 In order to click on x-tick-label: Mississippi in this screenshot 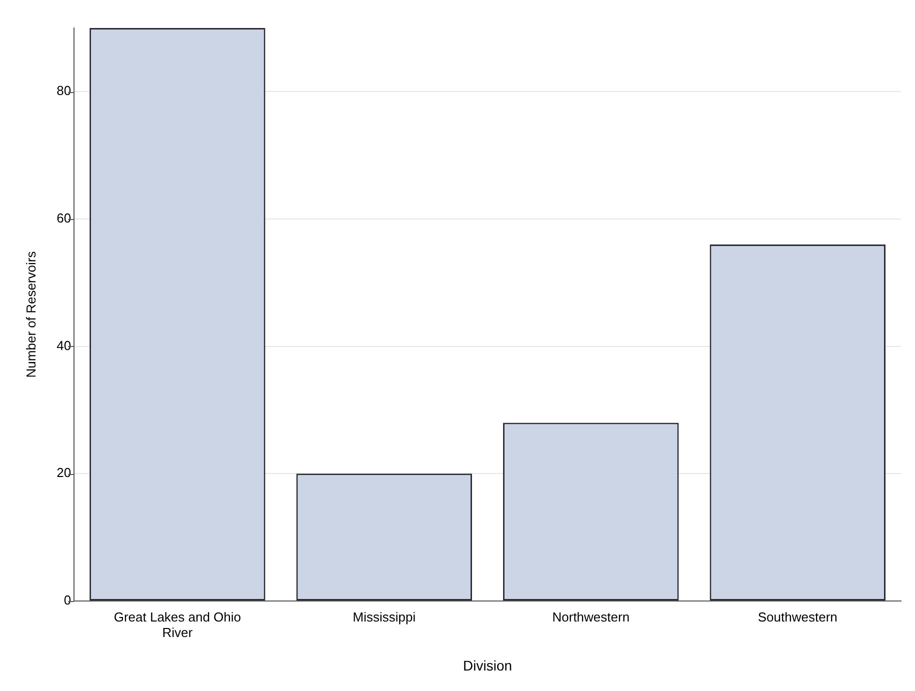, I will do `click(384, 616)`.